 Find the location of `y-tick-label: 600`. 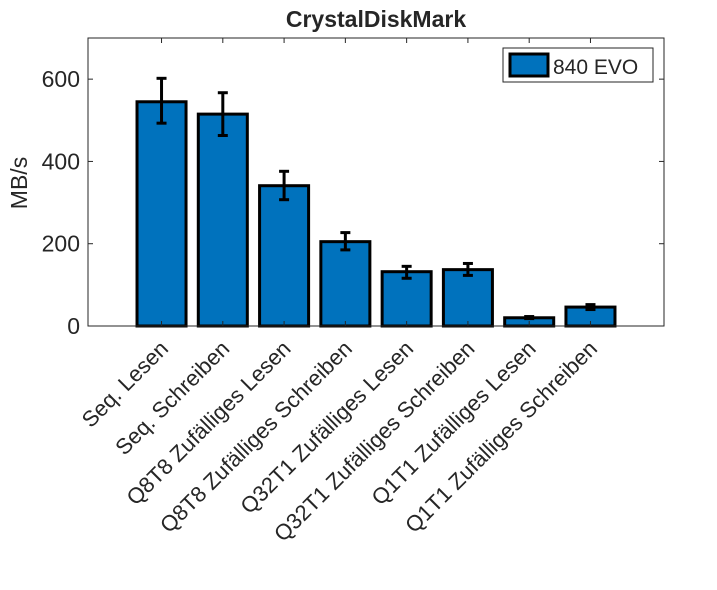

y-tick-label: 600 is located at coordinates (61, 79).